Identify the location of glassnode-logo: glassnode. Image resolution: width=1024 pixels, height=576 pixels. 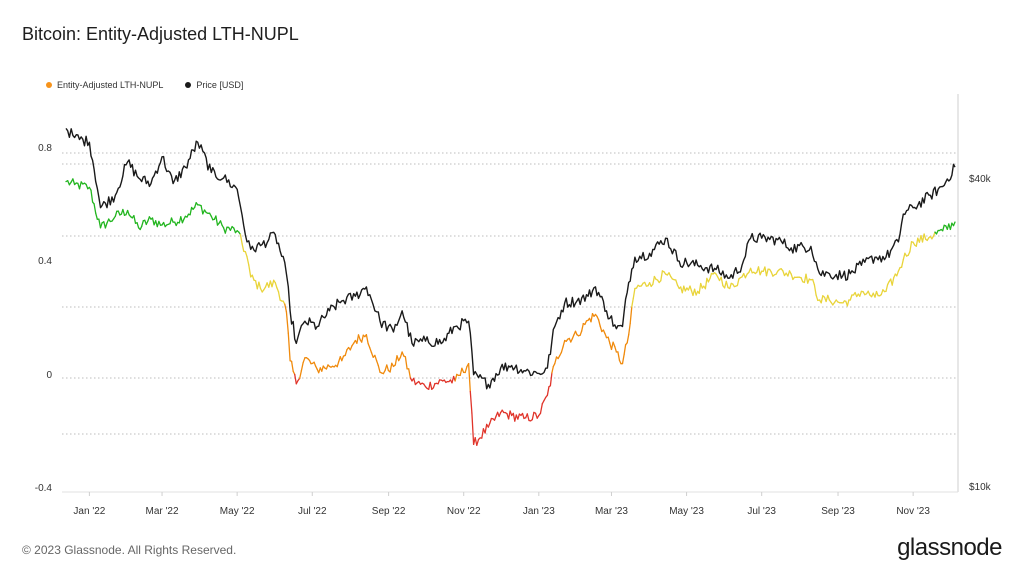
(949, 547).